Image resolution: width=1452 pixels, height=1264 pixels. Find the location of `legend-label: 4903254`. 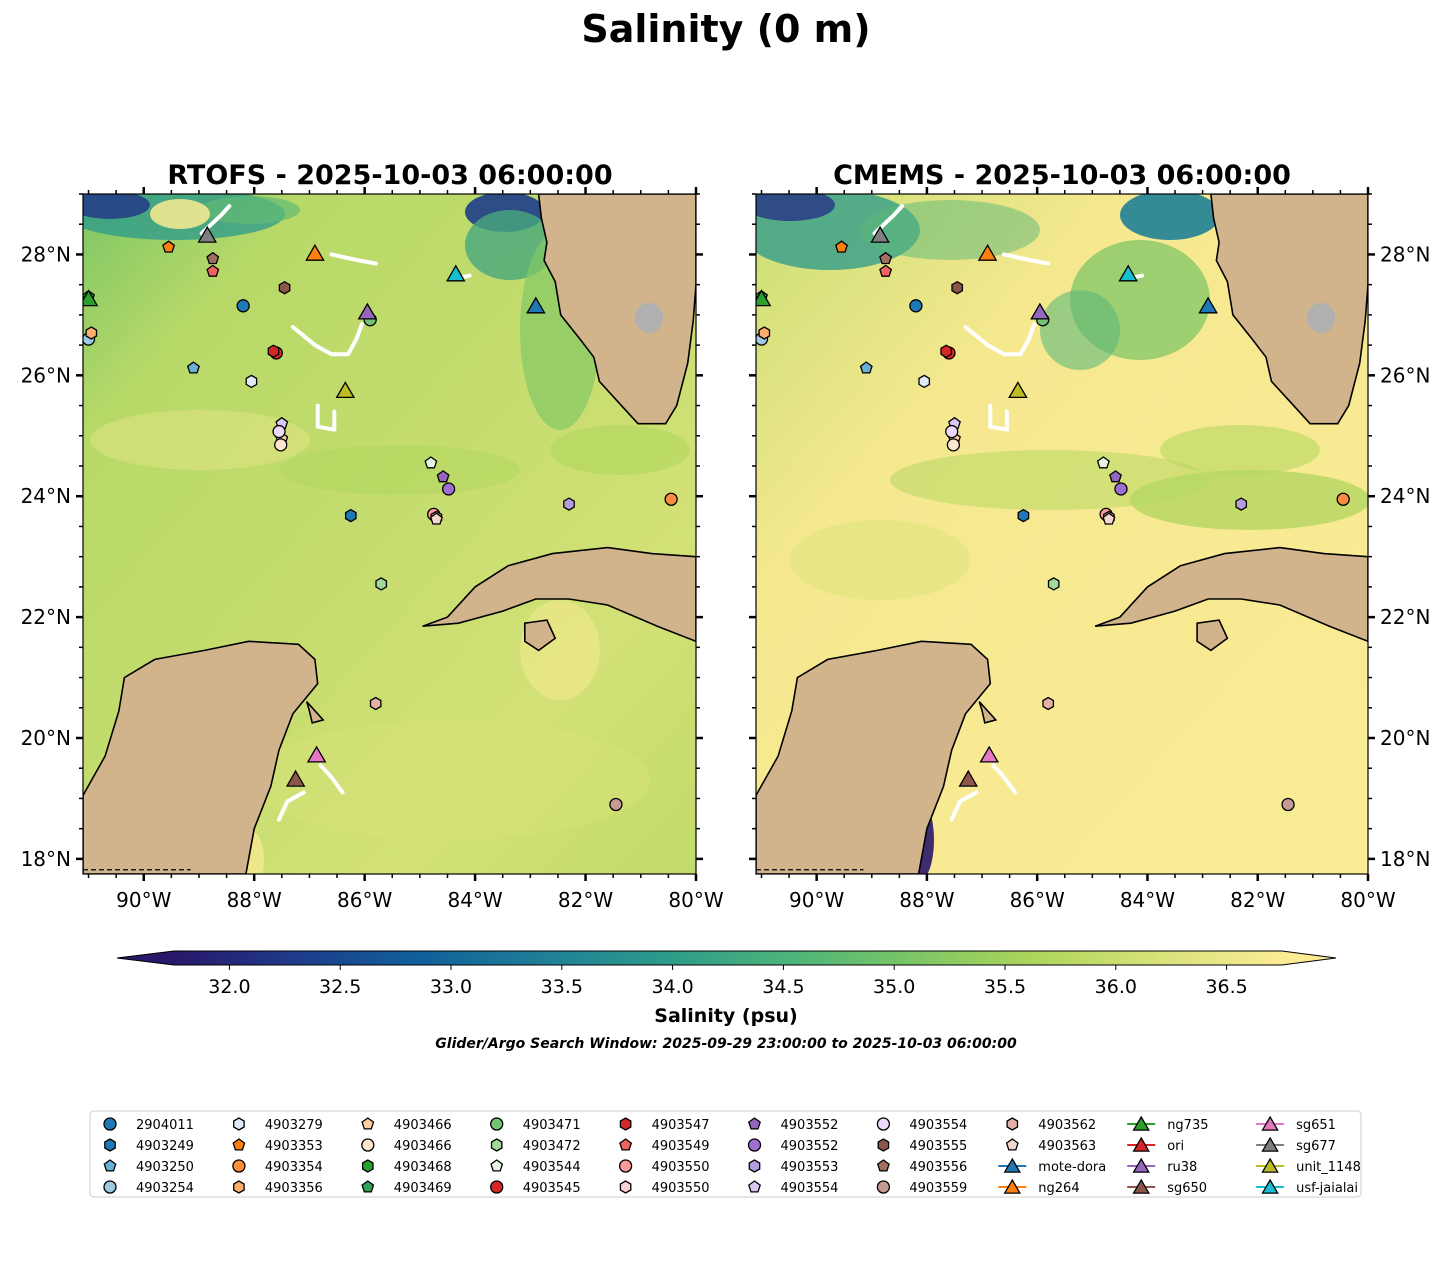

legend-label: 4903254 is located at coordinates (165, 1188).